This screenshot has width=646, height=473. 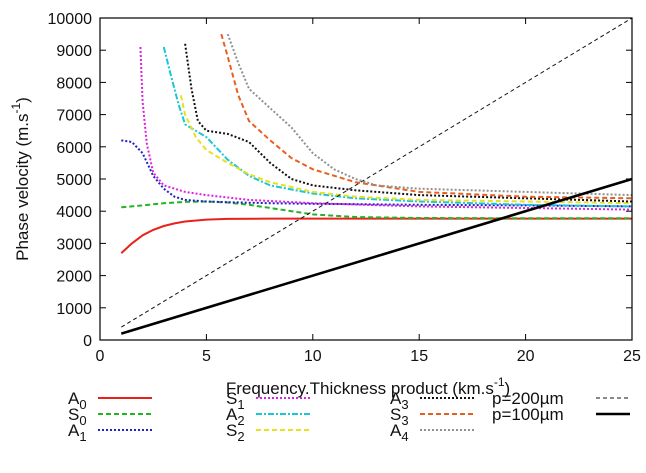 I want to click on x-tick-label: 0, so click(x=100, y=356).